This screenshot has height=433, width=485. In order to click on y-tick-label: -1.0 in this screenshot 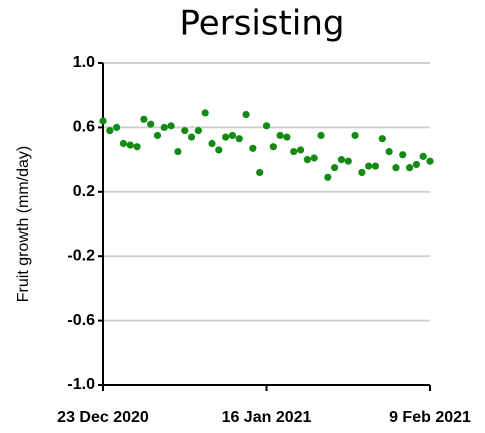, I will do `click(81, 384)`.